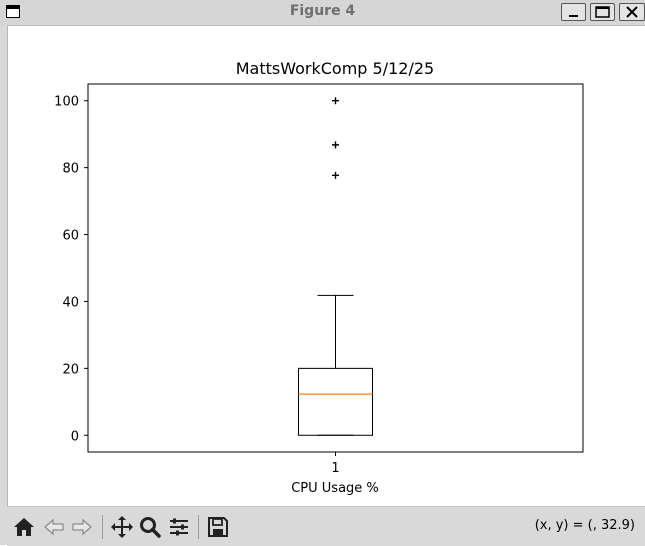 Image resolution: width=645 pixels, height=546 pixels. I want to click on y-tick-label: 80, so click(70, 169).